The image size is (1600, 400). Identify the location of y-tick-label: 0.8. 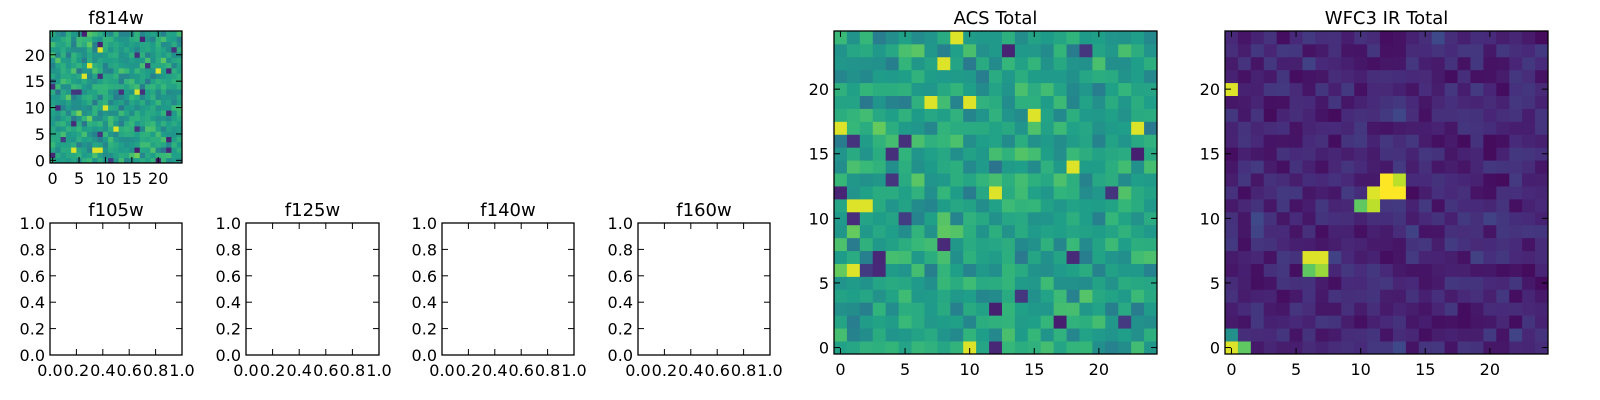
(424, 249).